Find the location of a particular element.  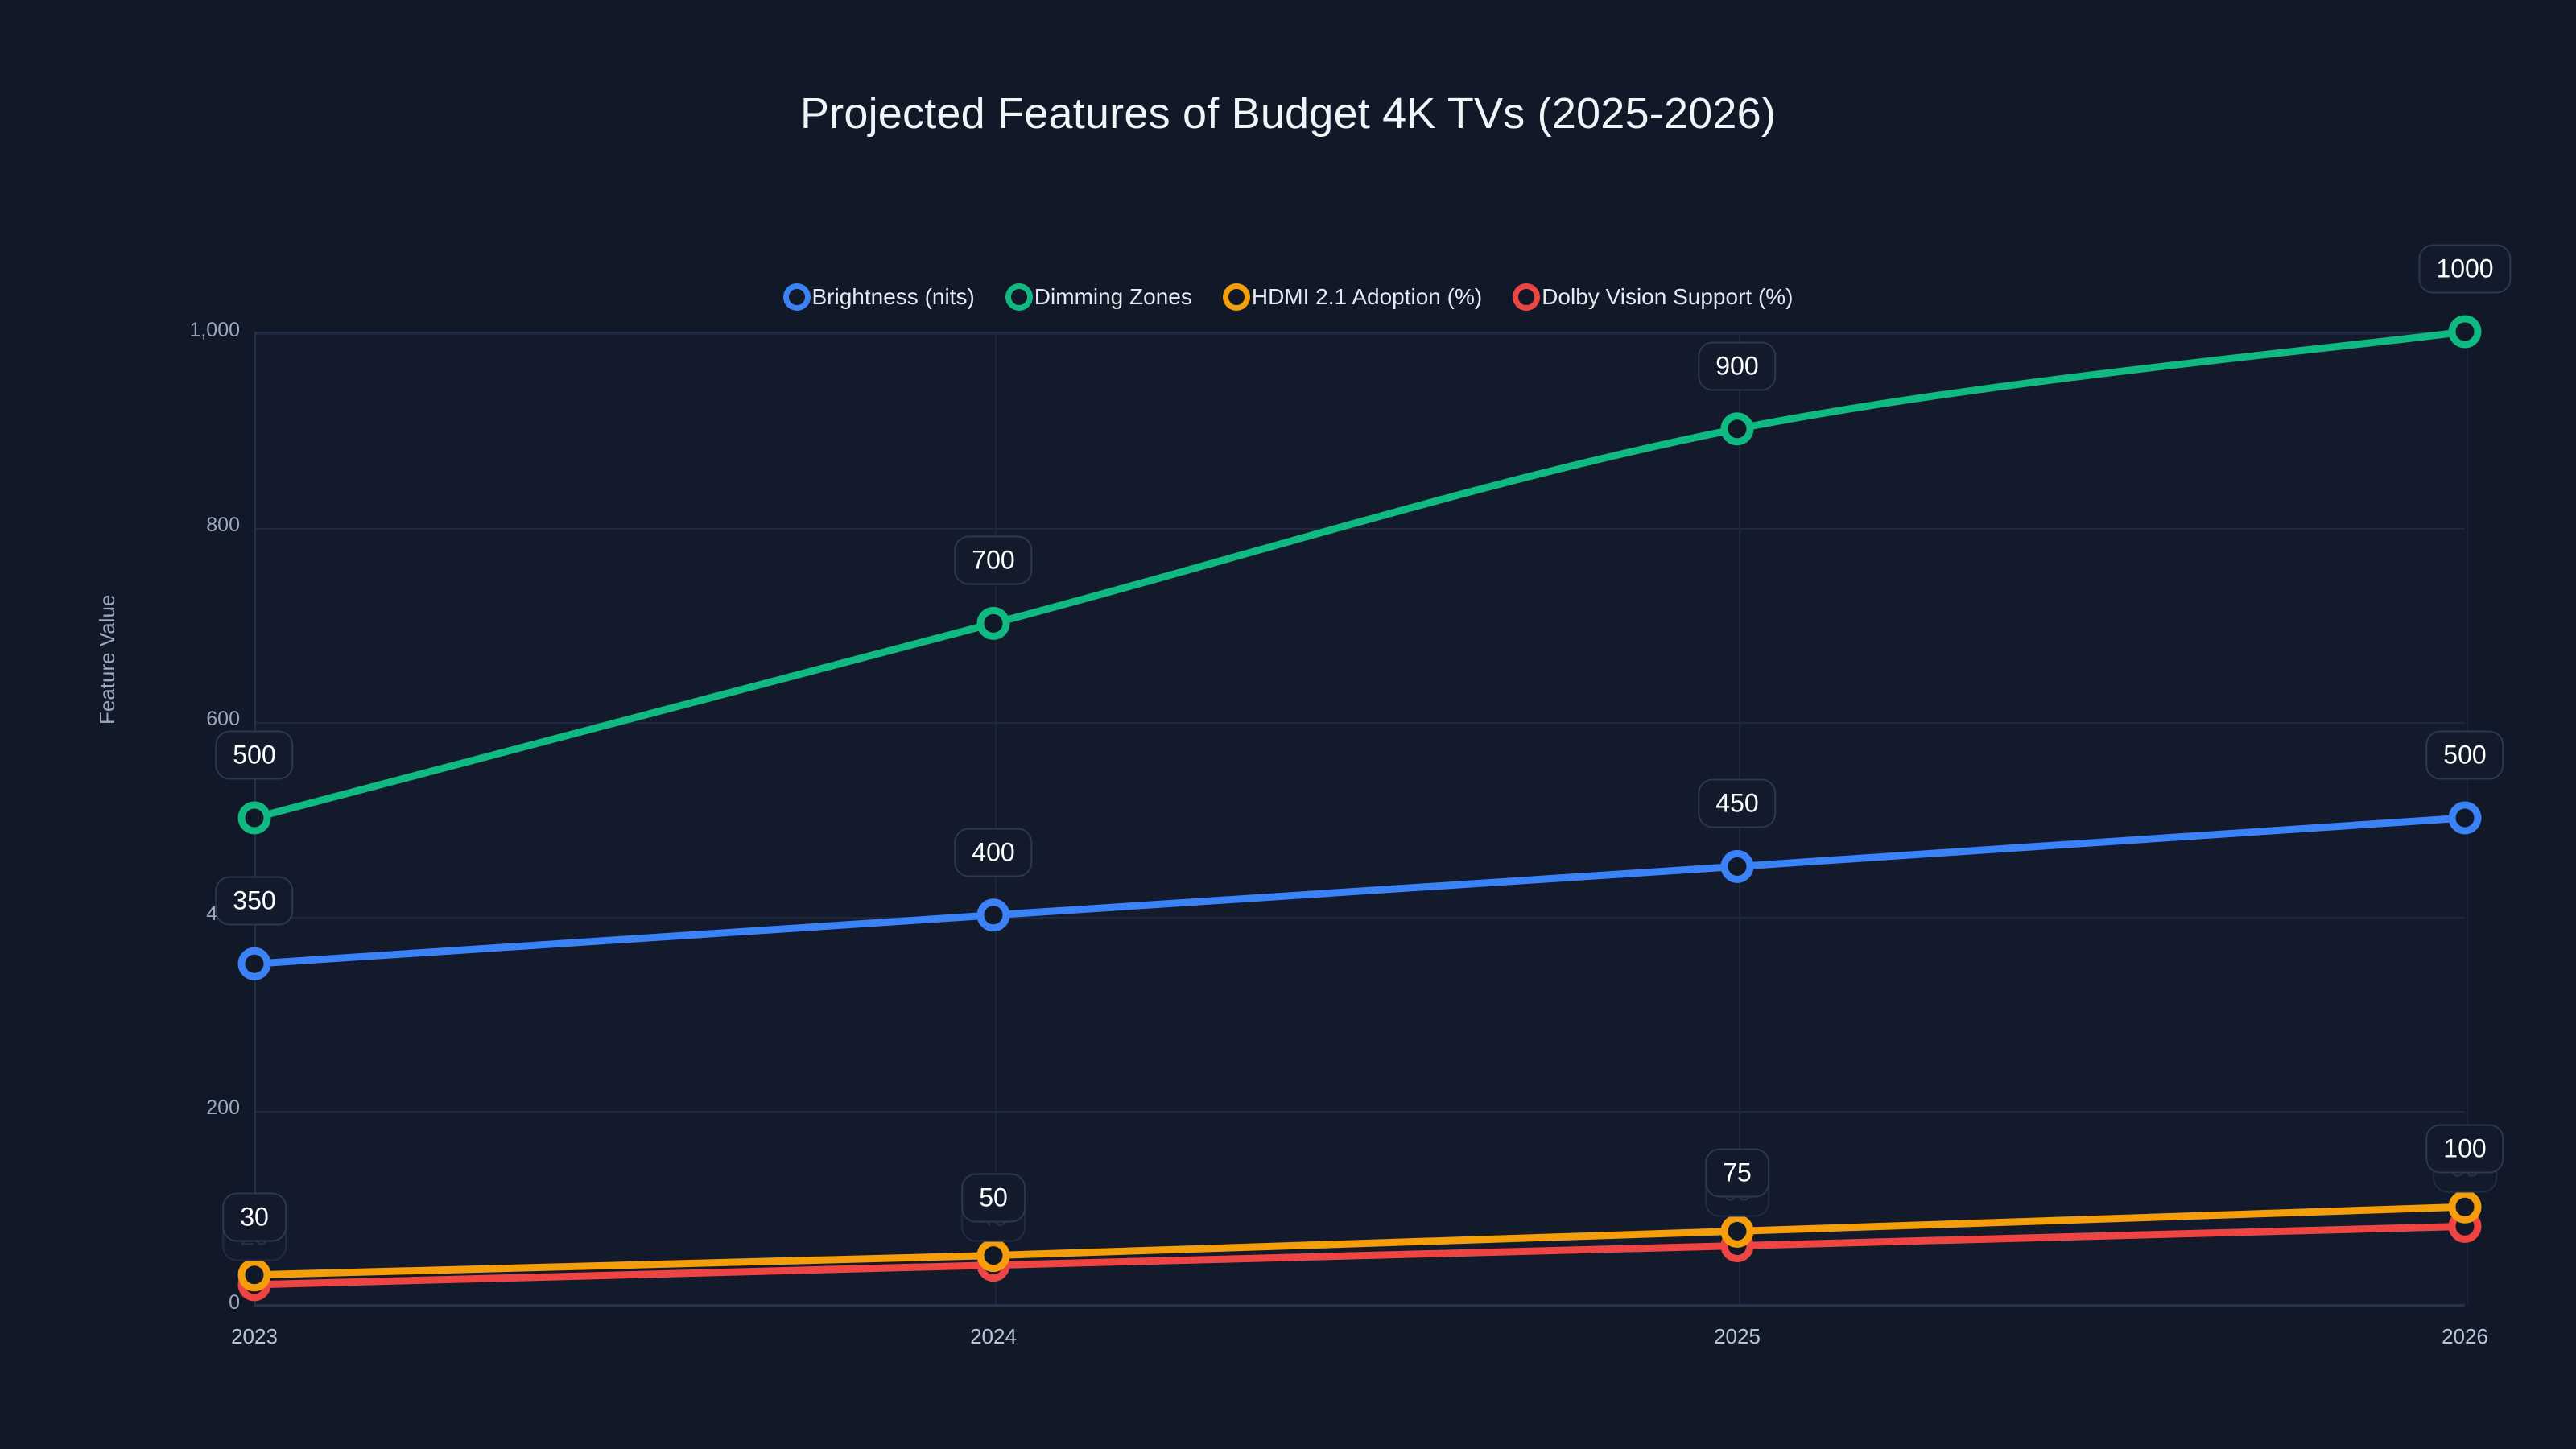

data-label-brightness: 500 is located at coordinates (2464, 755).